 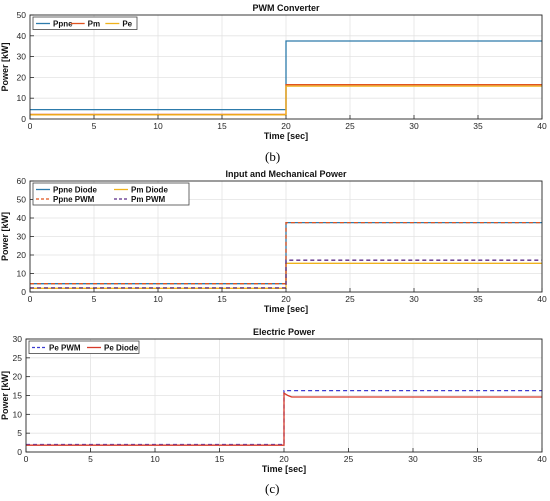 I want to click on legend-label-ppne-pwm: Ppne PWM, so click(x=74, y=199).